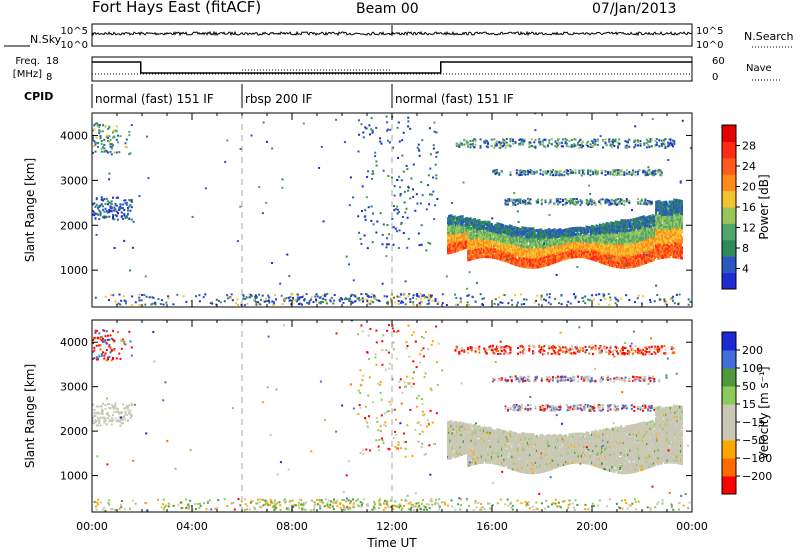 This screenshot has width=800, height=554. I want to click on colorbar-tick-label: 28, so click(749, 146).